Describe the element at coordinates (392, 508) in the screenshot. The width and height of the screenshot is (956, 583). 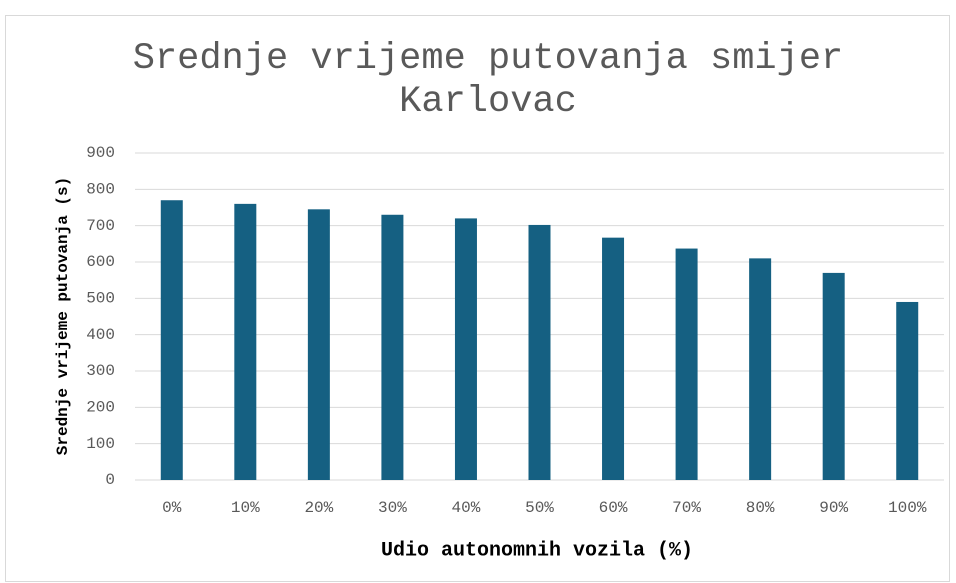
I see `x-tick-label: 30%` at that location.